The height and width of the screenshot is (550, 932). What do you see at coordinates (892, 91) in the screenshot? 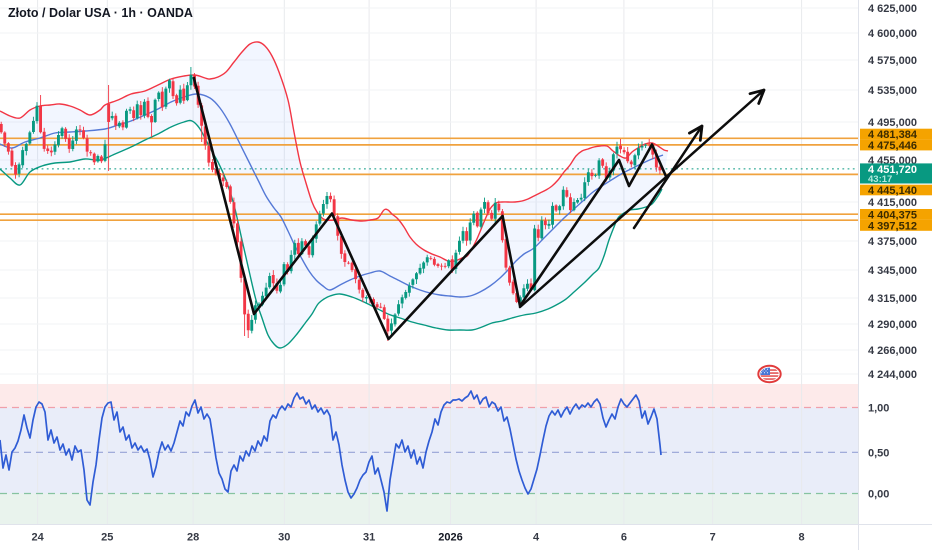
I see `svg-text: 4 535,000` at bounding box center [892, 91].